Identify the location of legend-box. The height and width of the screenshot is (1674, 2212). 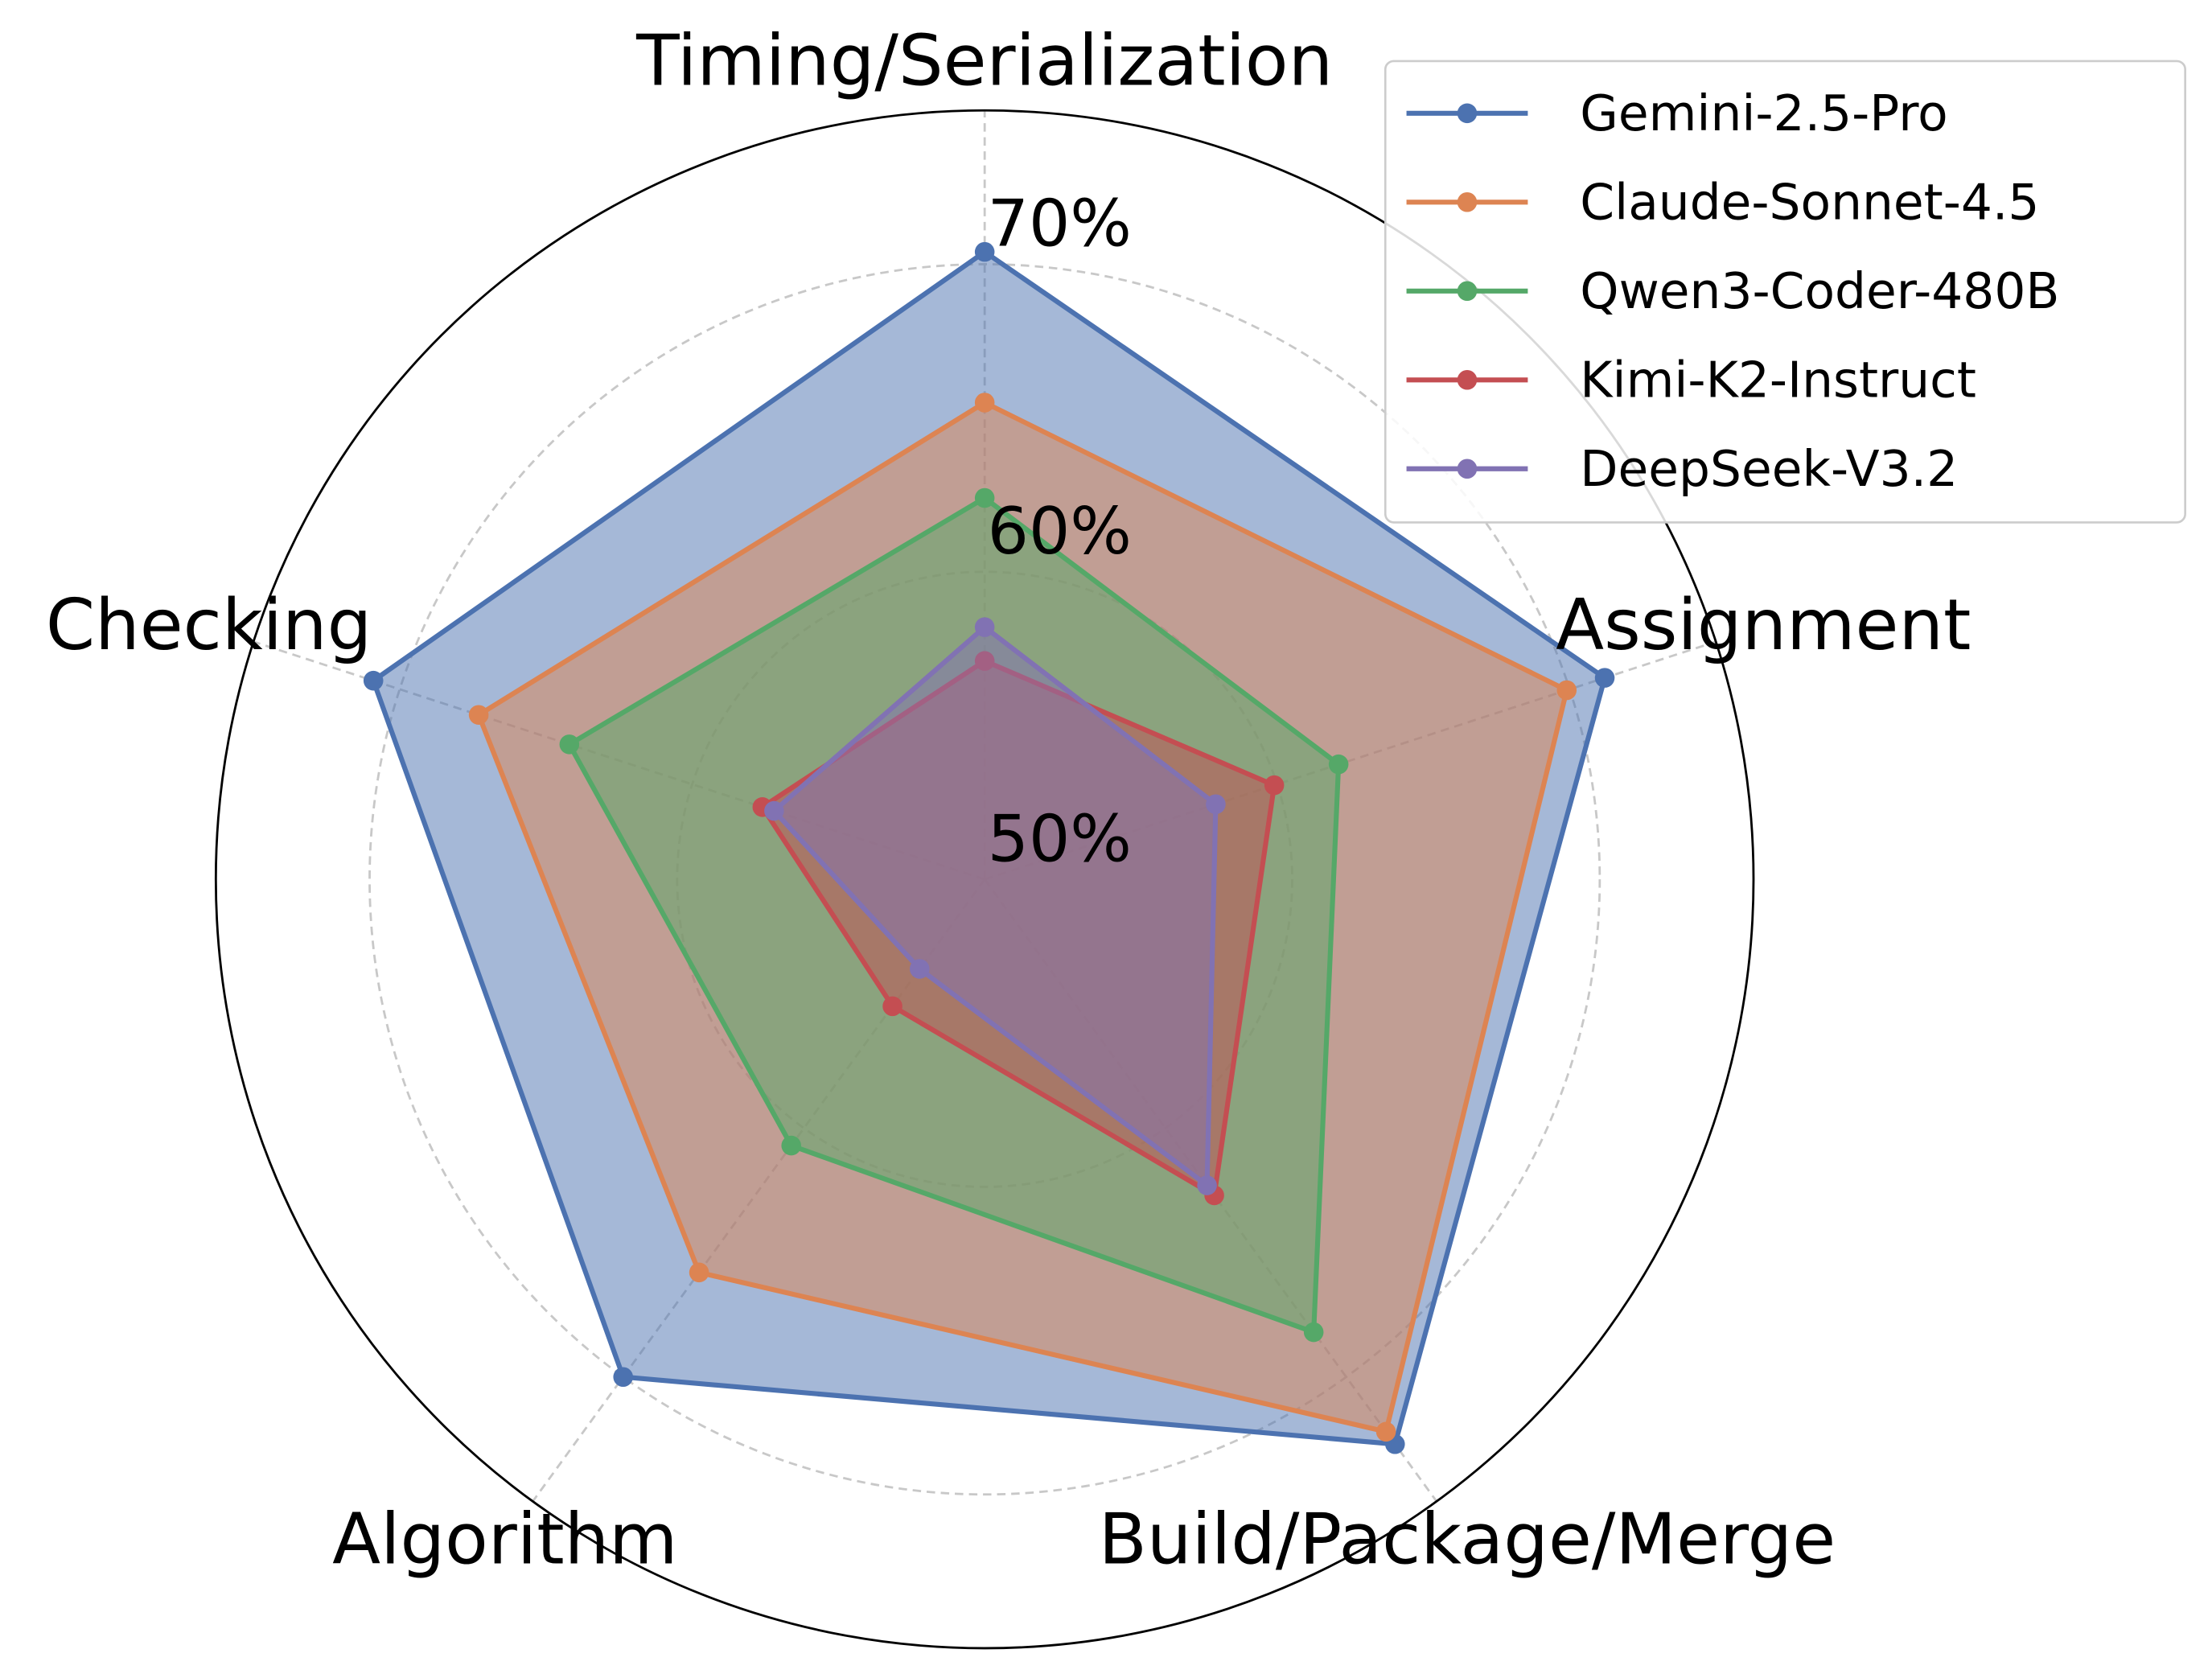
(1785, 292).